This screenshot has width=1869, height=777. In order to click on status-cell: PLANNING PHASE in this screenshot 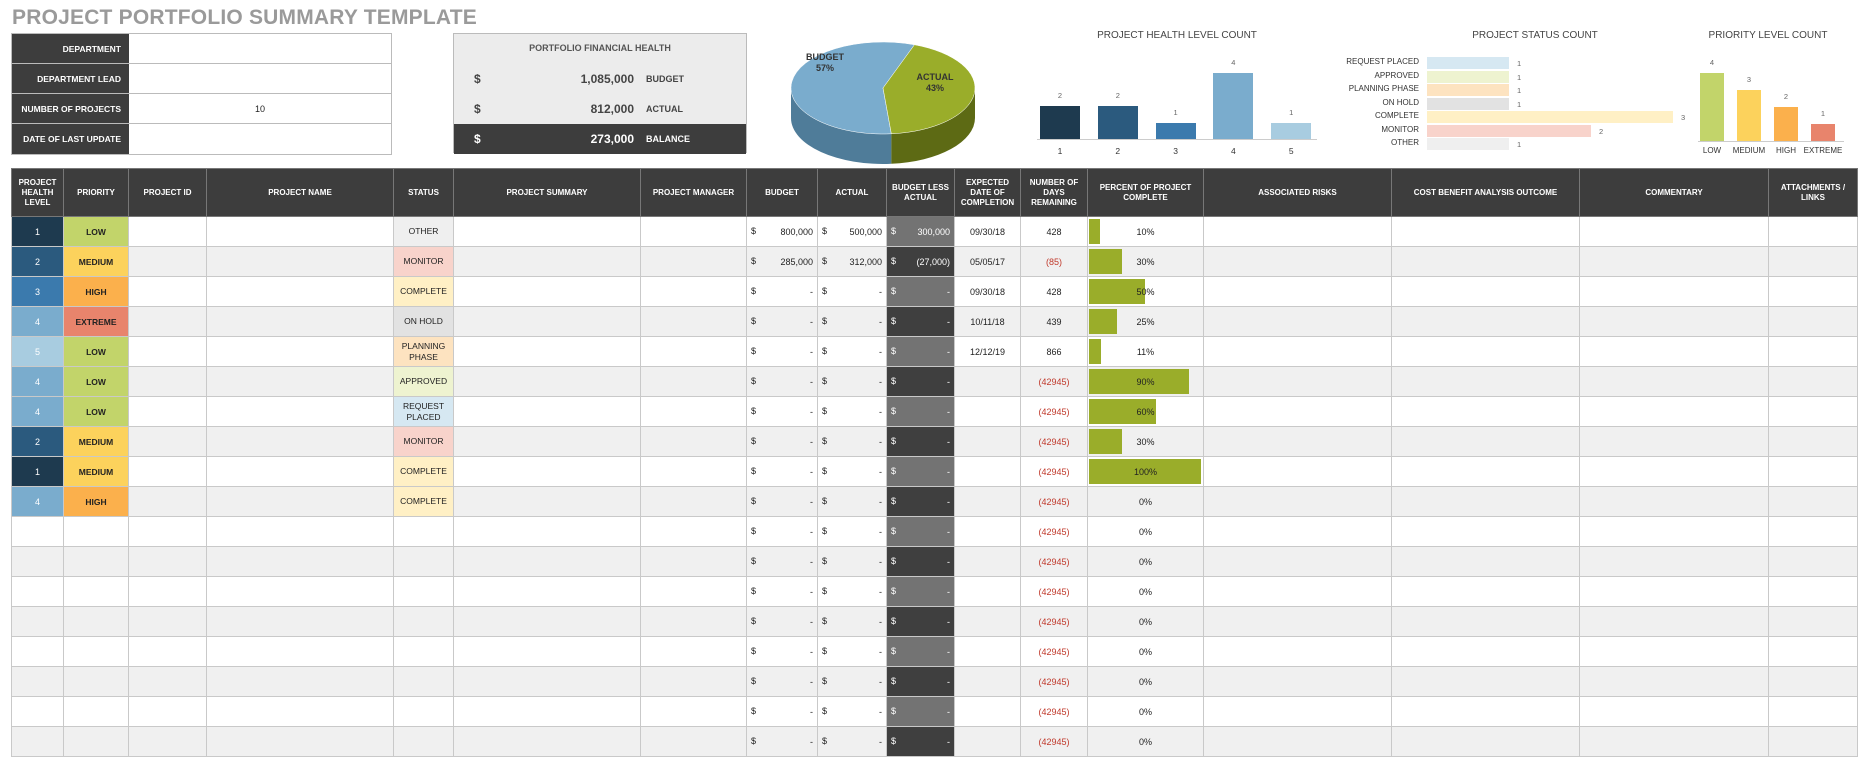, I will do `click(423, 351)`.